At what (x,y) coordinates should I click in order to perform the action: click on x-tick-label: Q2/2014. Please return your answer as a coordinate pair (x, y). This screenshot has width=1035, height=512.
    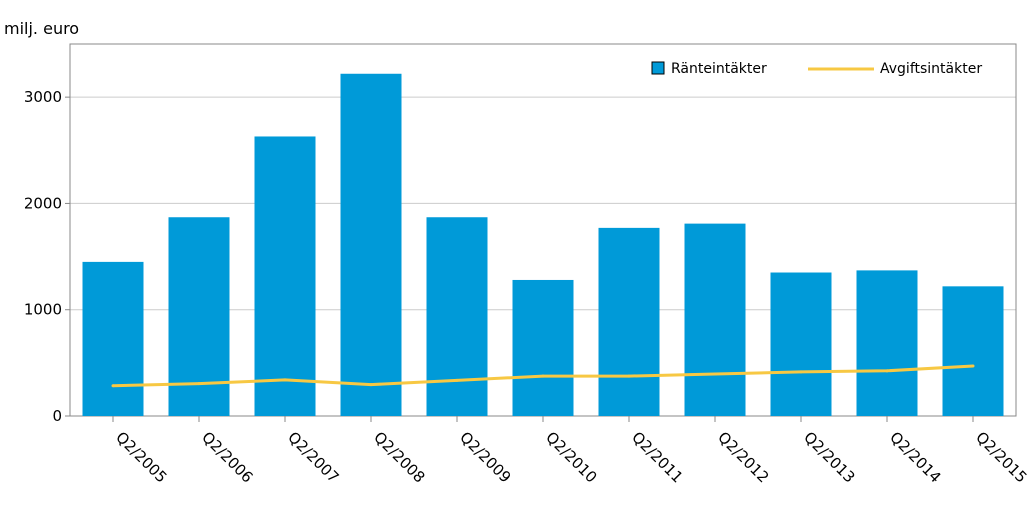
    Looking at the image, I should click on (915, 457).